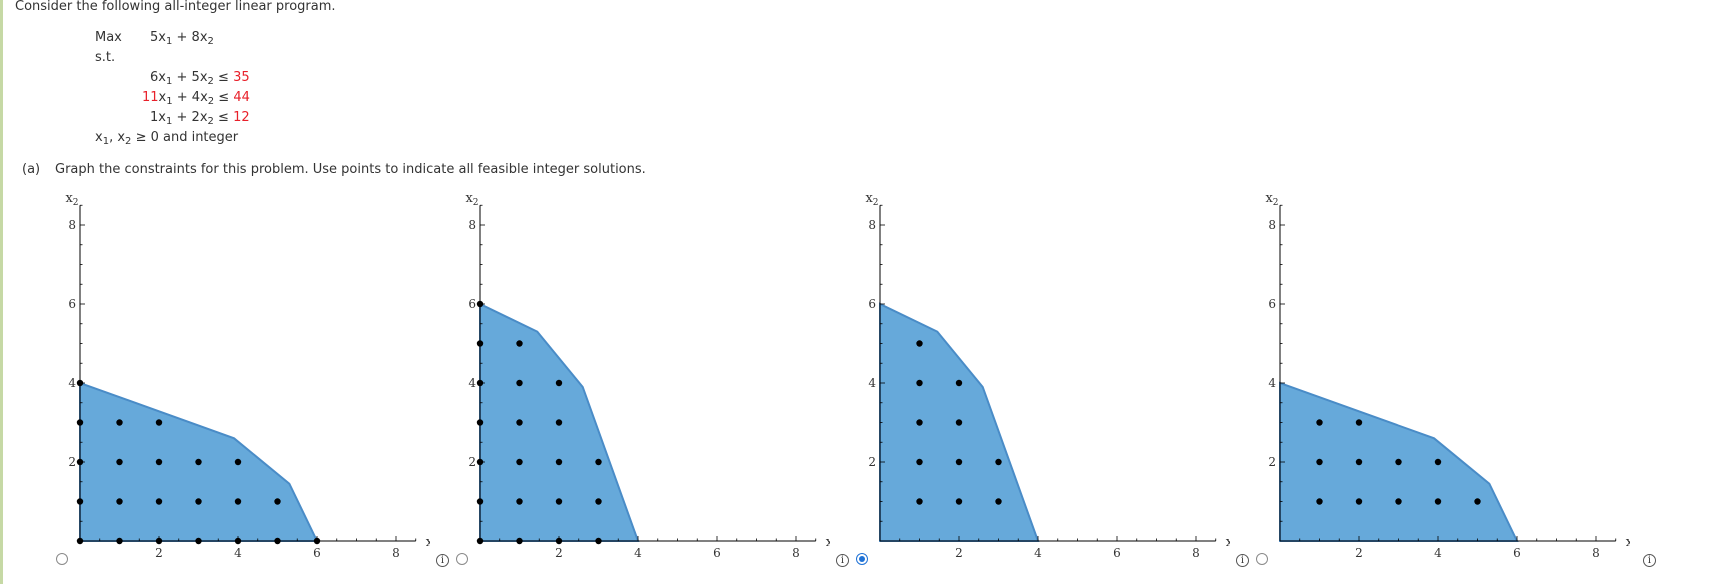  I want to click on obj-c1: 5, so click(154, 37).